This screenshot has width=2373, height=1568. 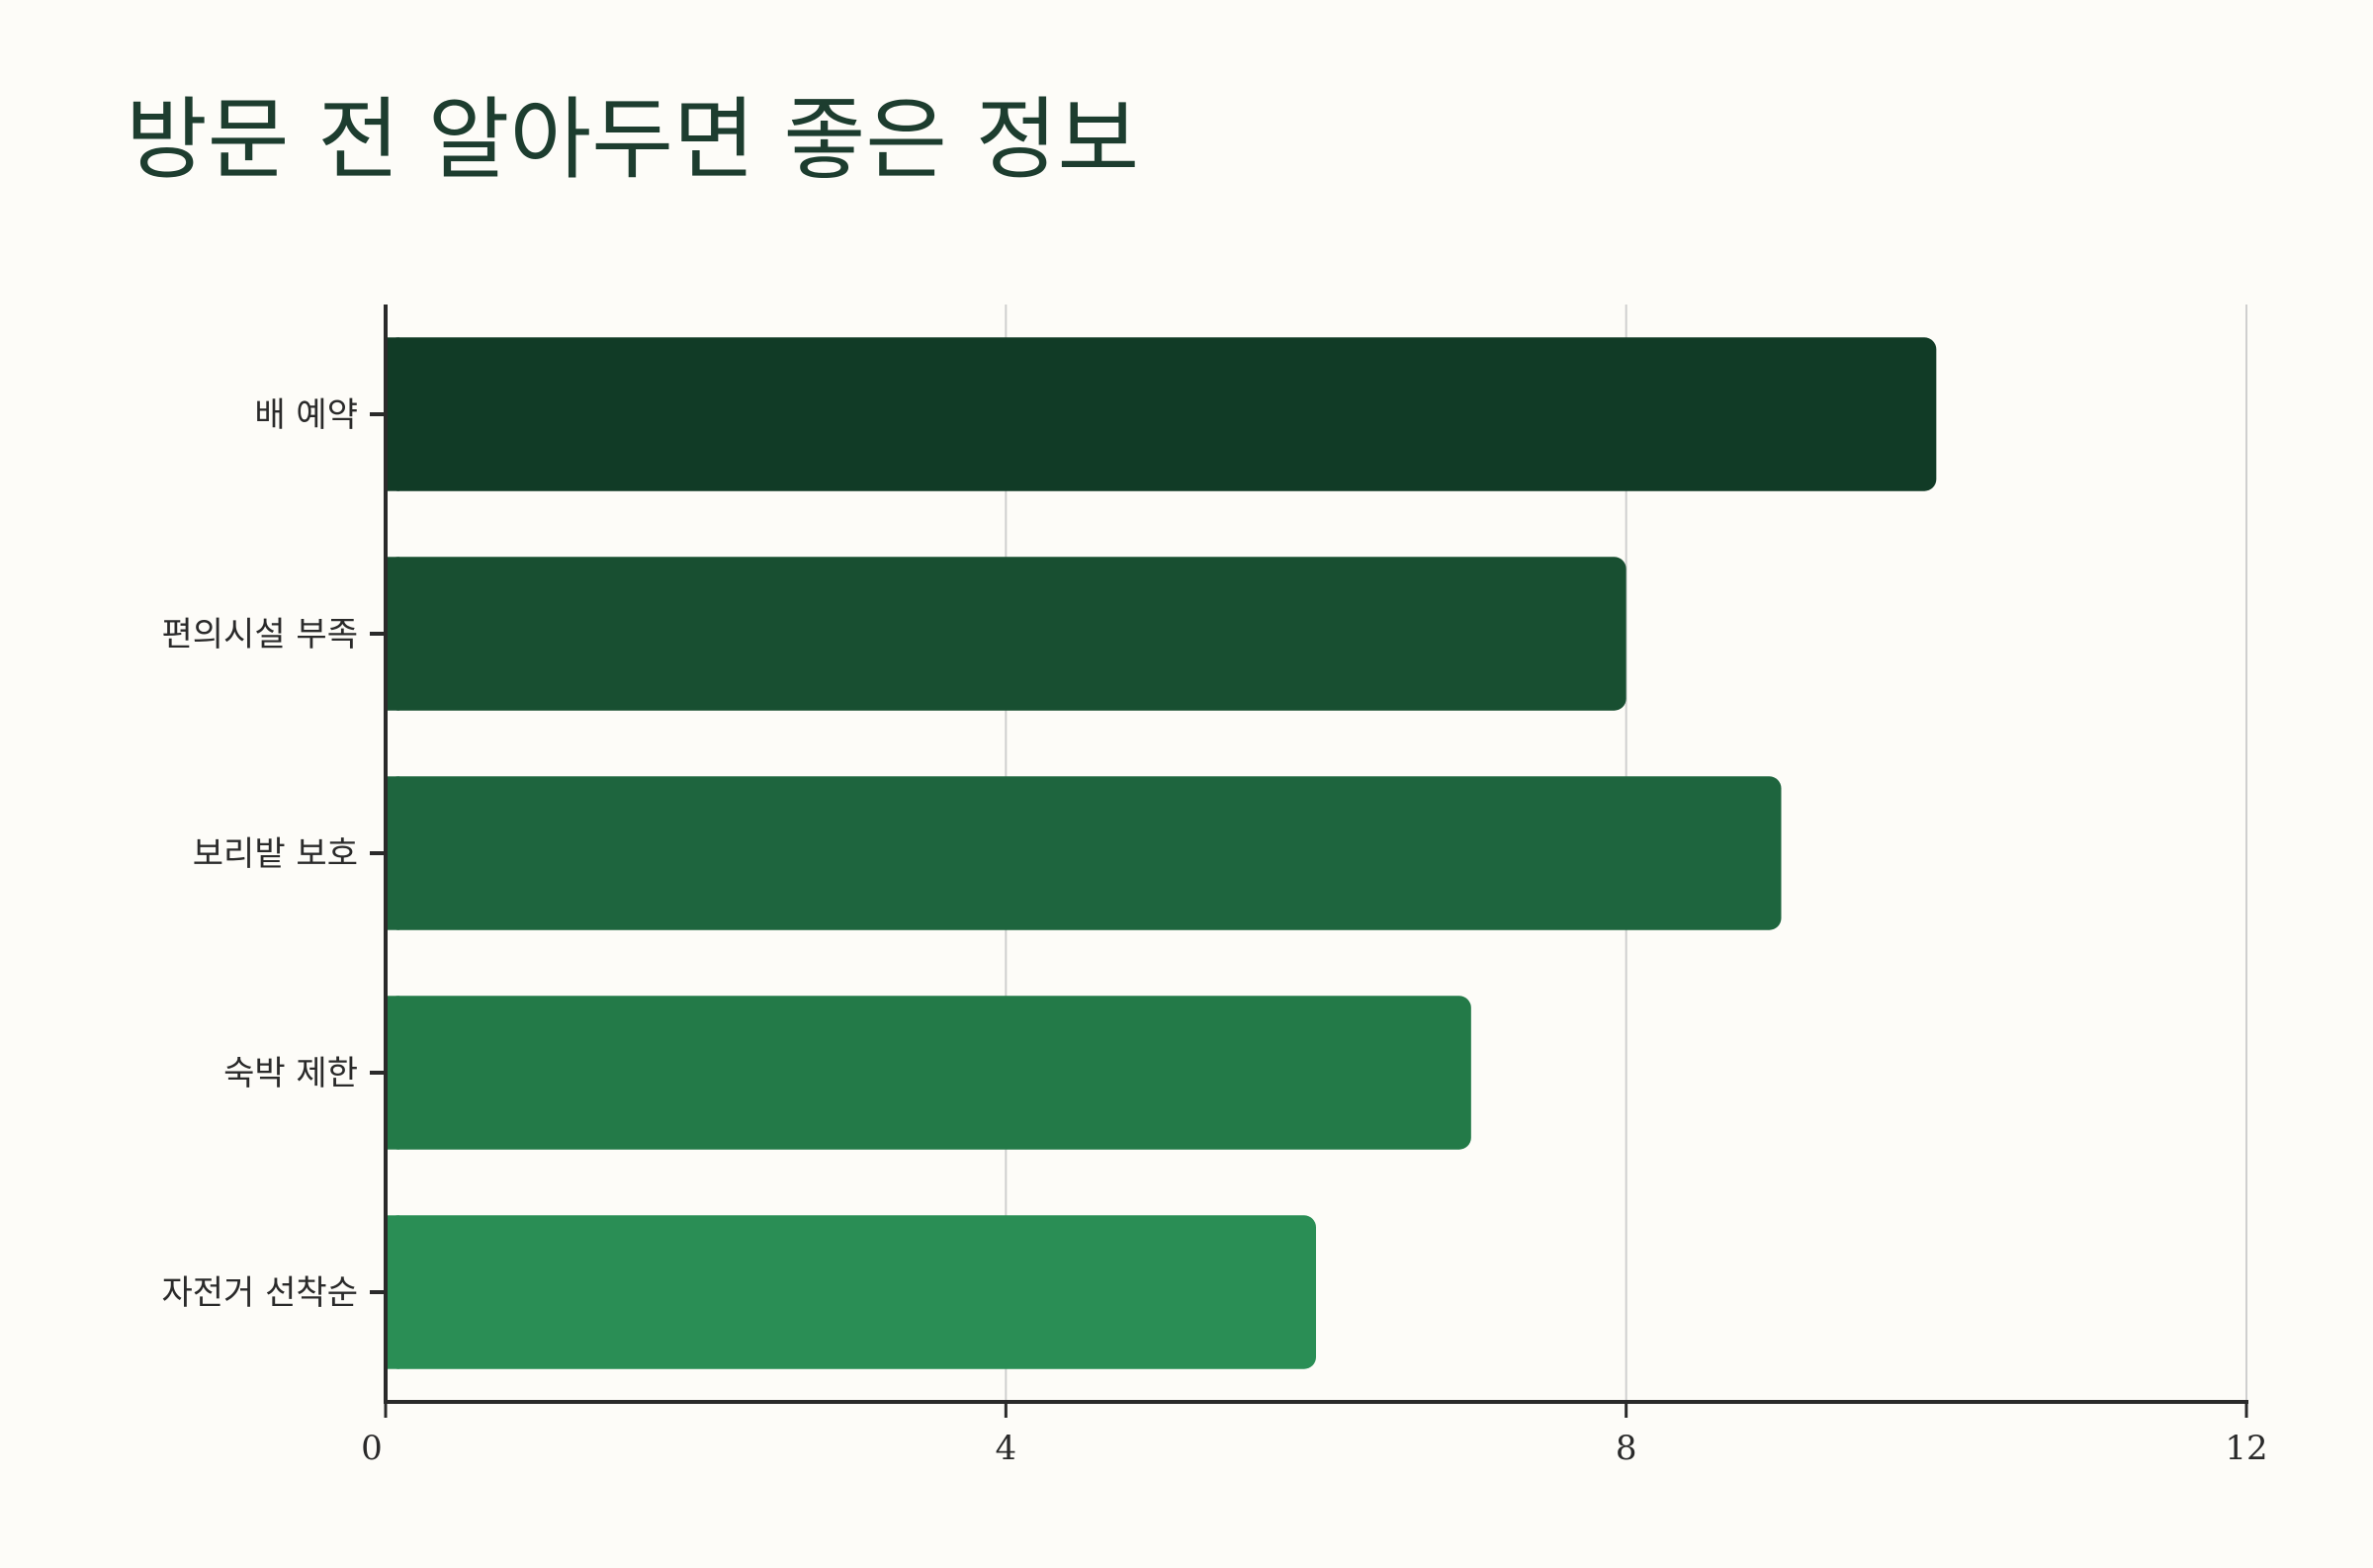 What do you see at coordinates (392, 853) in the screenshot?
I see `bar-3-base` at bounding box center [392, 853].